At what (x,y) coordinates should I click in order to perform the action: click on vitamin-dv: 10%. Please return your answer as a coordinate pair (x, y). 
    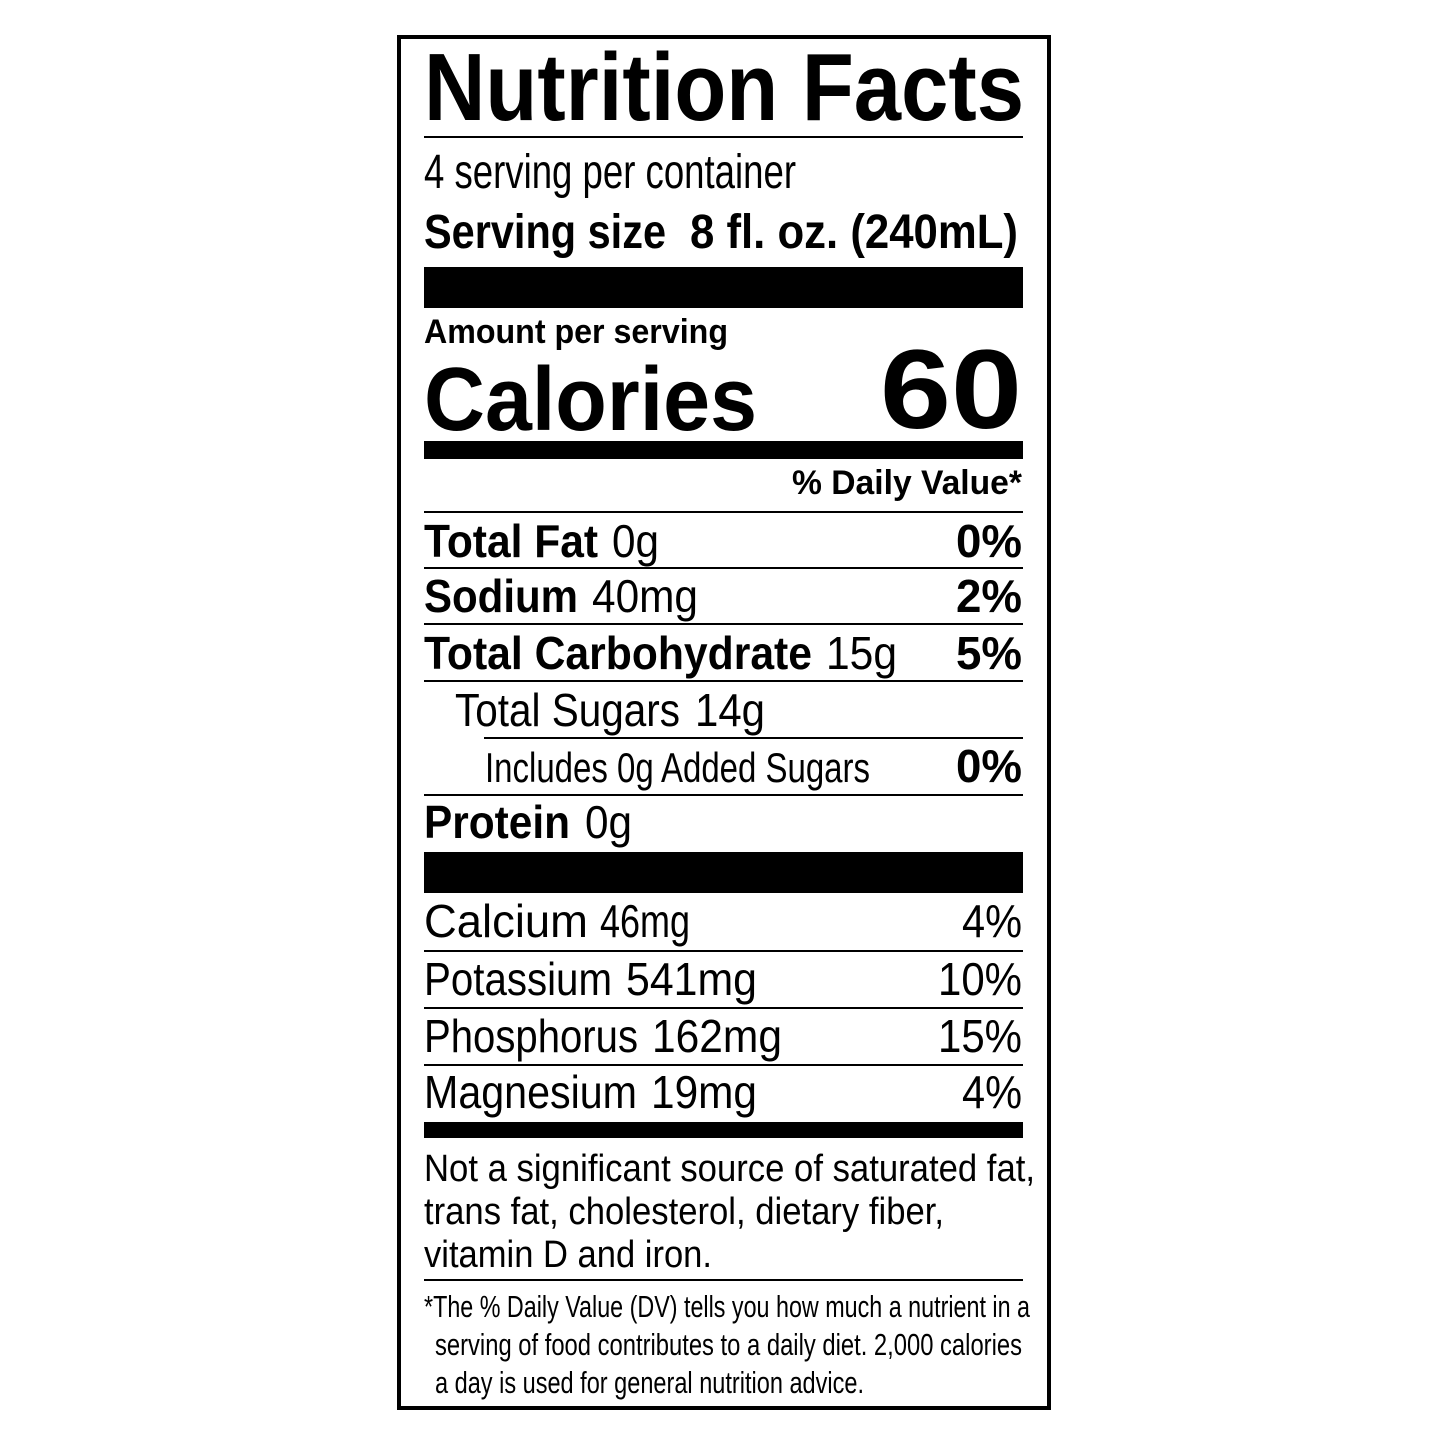
    Looking at the image, I should click on (980, 979).